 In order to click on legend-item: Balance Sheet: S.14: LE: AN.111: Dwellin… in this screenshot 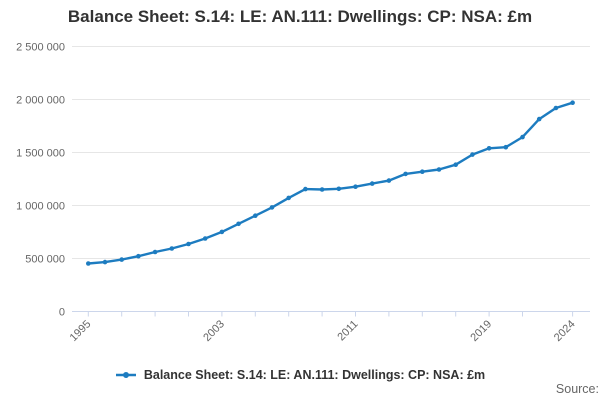, I will do `click(300, 375)`.